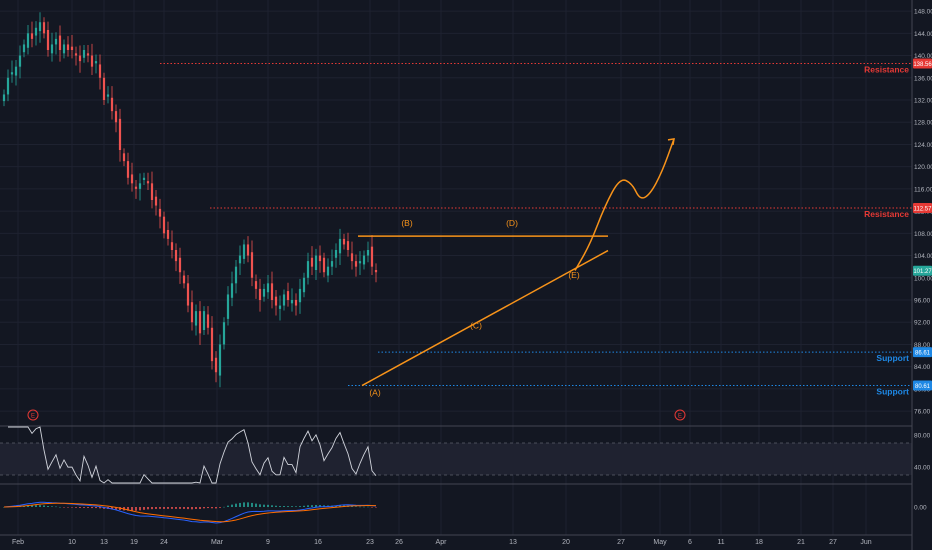 Image resolution: width=932 pixels, height=550 pixels. What do you see at coordinates (922, 468) in the screenshot?
I see `rsi-tick-label: 40.00` at bounding box center [922, 468].